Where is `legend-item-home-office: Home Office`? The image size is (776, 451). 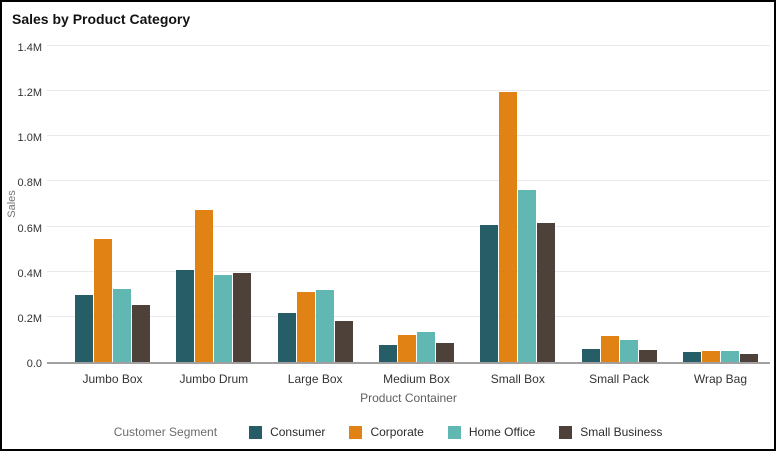 legend-item-home-office: Home Office is located at coordinates (491, 432).